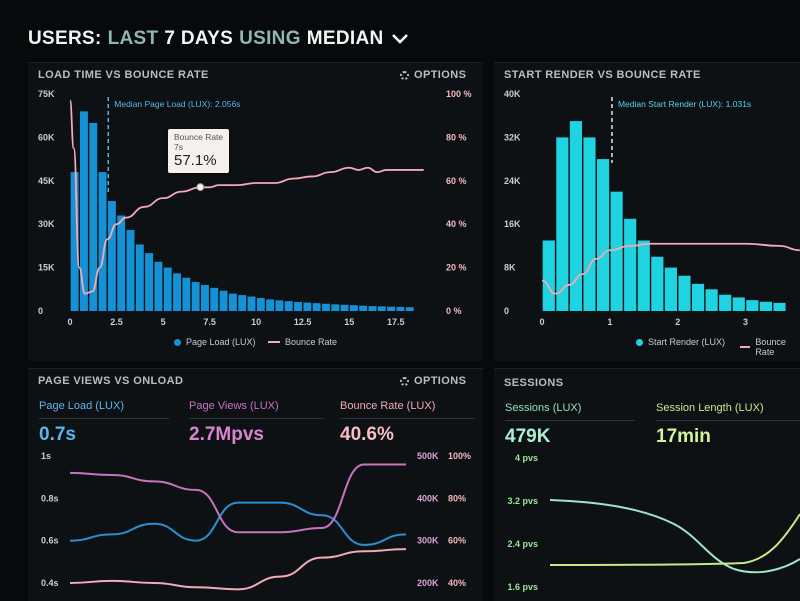 The width and height of the screenshot is (800, 601). I want to click on y2-tick-label: 200K, so click(428, 583).